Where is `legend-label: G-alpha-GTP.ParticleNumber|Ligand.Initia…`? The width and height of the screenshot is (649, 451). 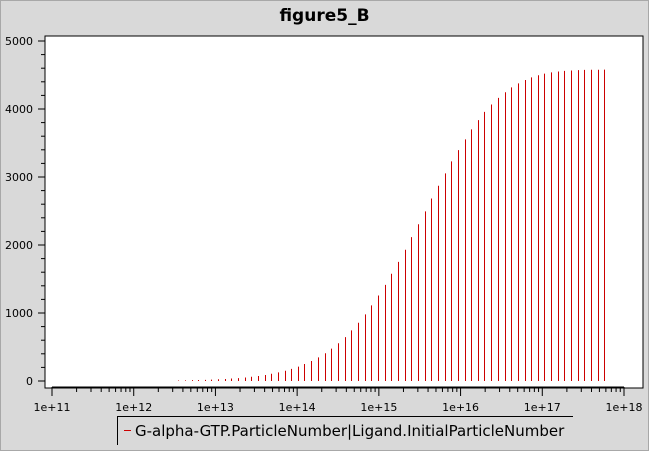 legend-label: G-alpha-GTP.ParticleNumber|Ligand.Initia… is located at coordinates (350, 431).